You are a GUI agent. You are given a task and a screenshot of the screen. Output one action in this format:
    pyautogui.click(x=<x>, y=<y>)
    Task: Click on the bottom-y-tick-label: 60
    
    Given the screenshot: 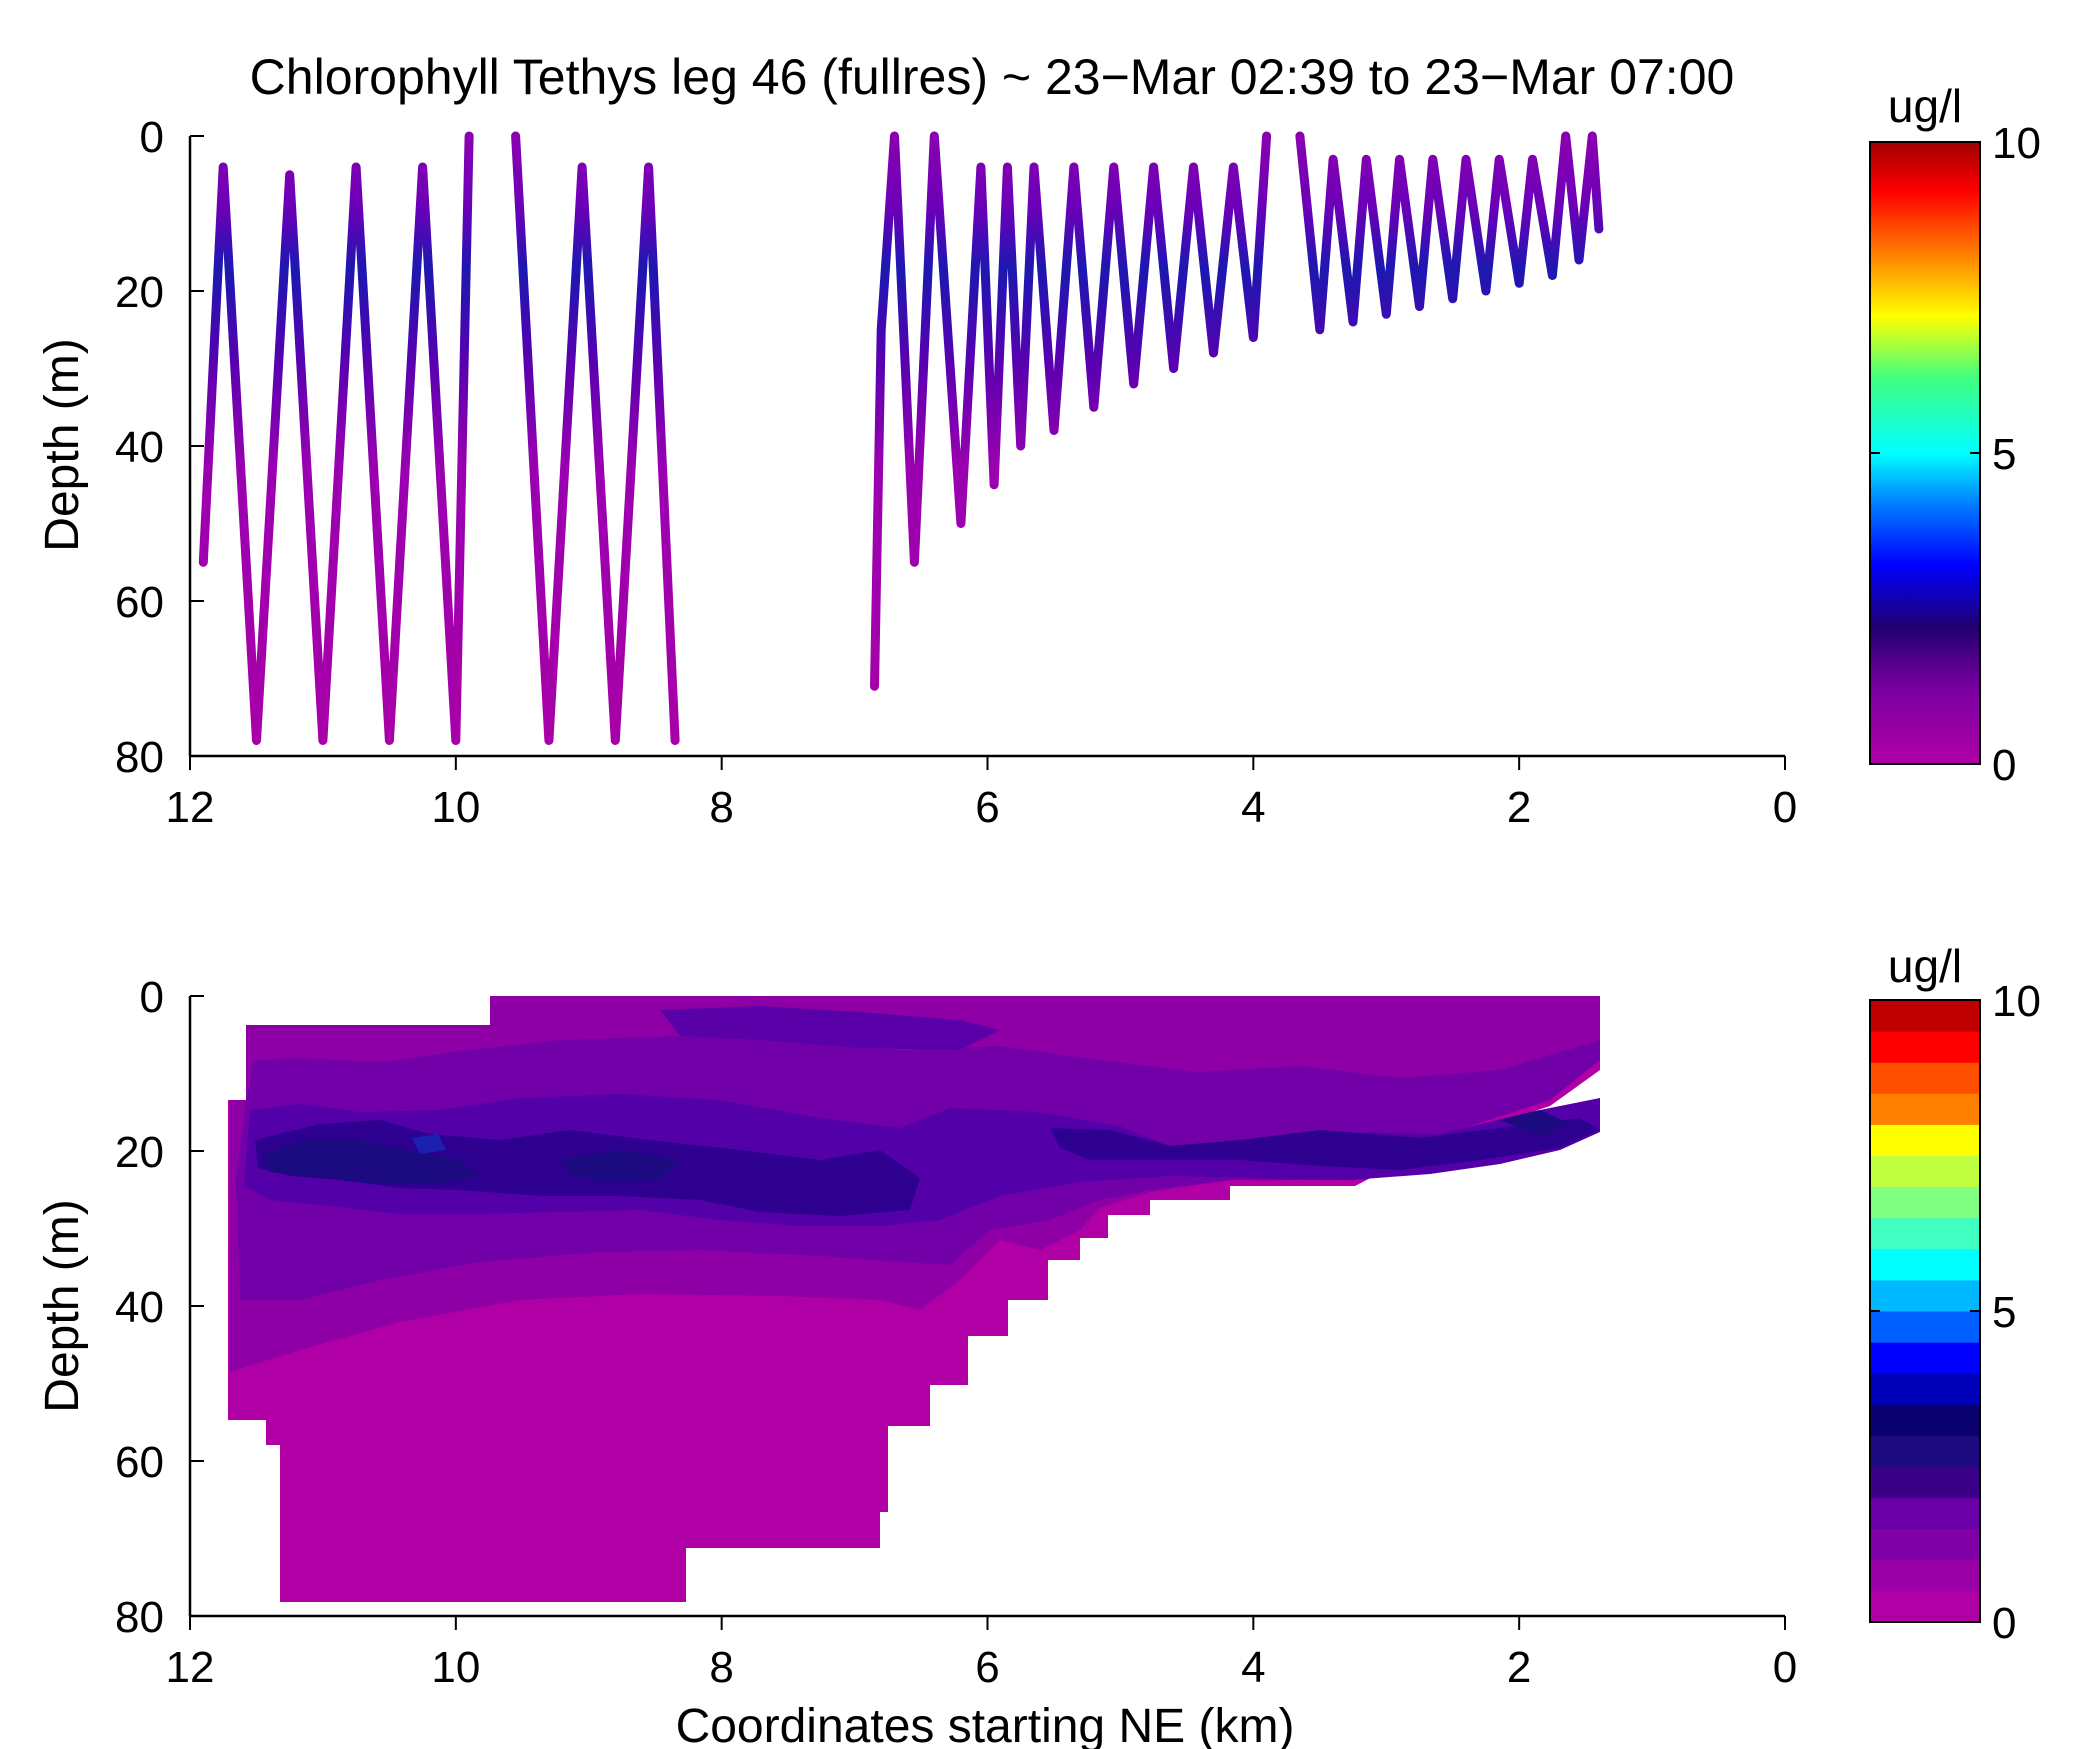 What is the action you would take?
    pyautogui.click(x=139, y=1462)
    